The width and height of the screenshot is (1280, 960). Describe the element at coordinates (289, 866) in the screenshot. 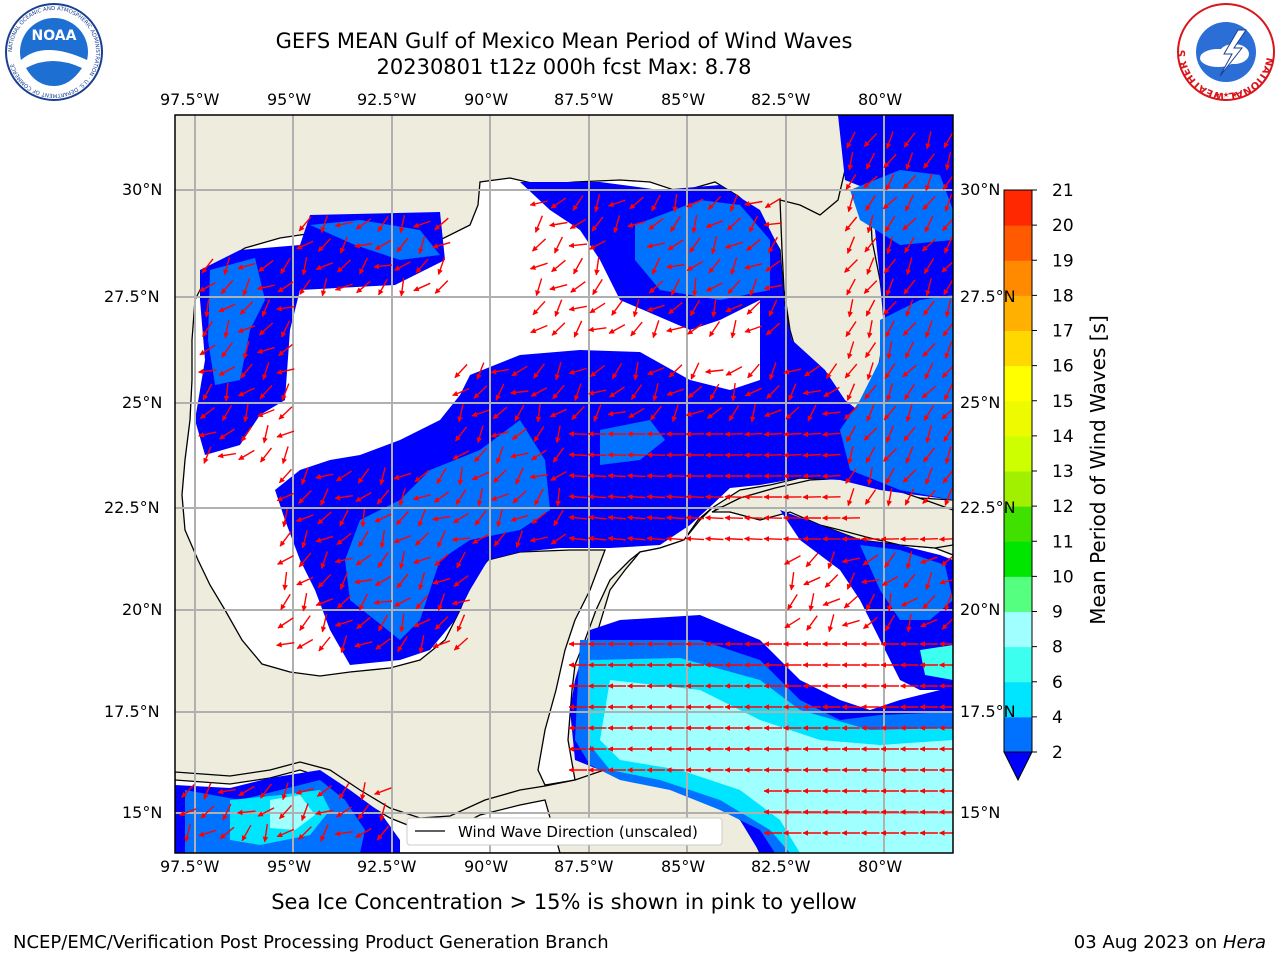

I see `lon-tick-bottom: 95°W` at that location.